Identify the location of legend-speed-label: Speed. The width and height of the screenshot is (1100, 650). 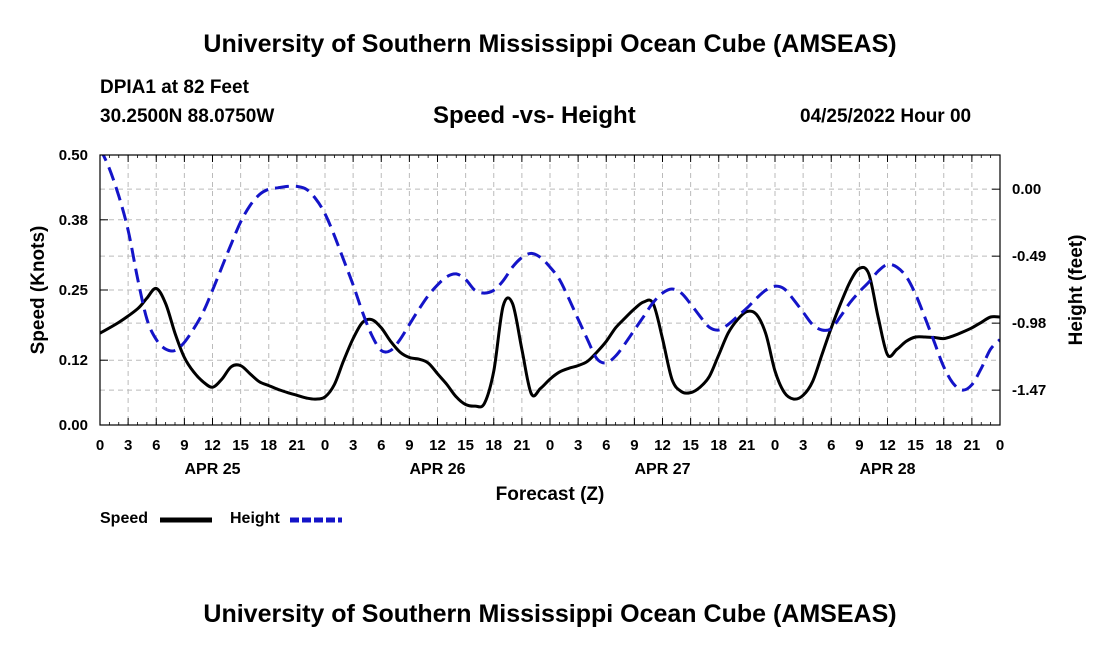
(124, 518).